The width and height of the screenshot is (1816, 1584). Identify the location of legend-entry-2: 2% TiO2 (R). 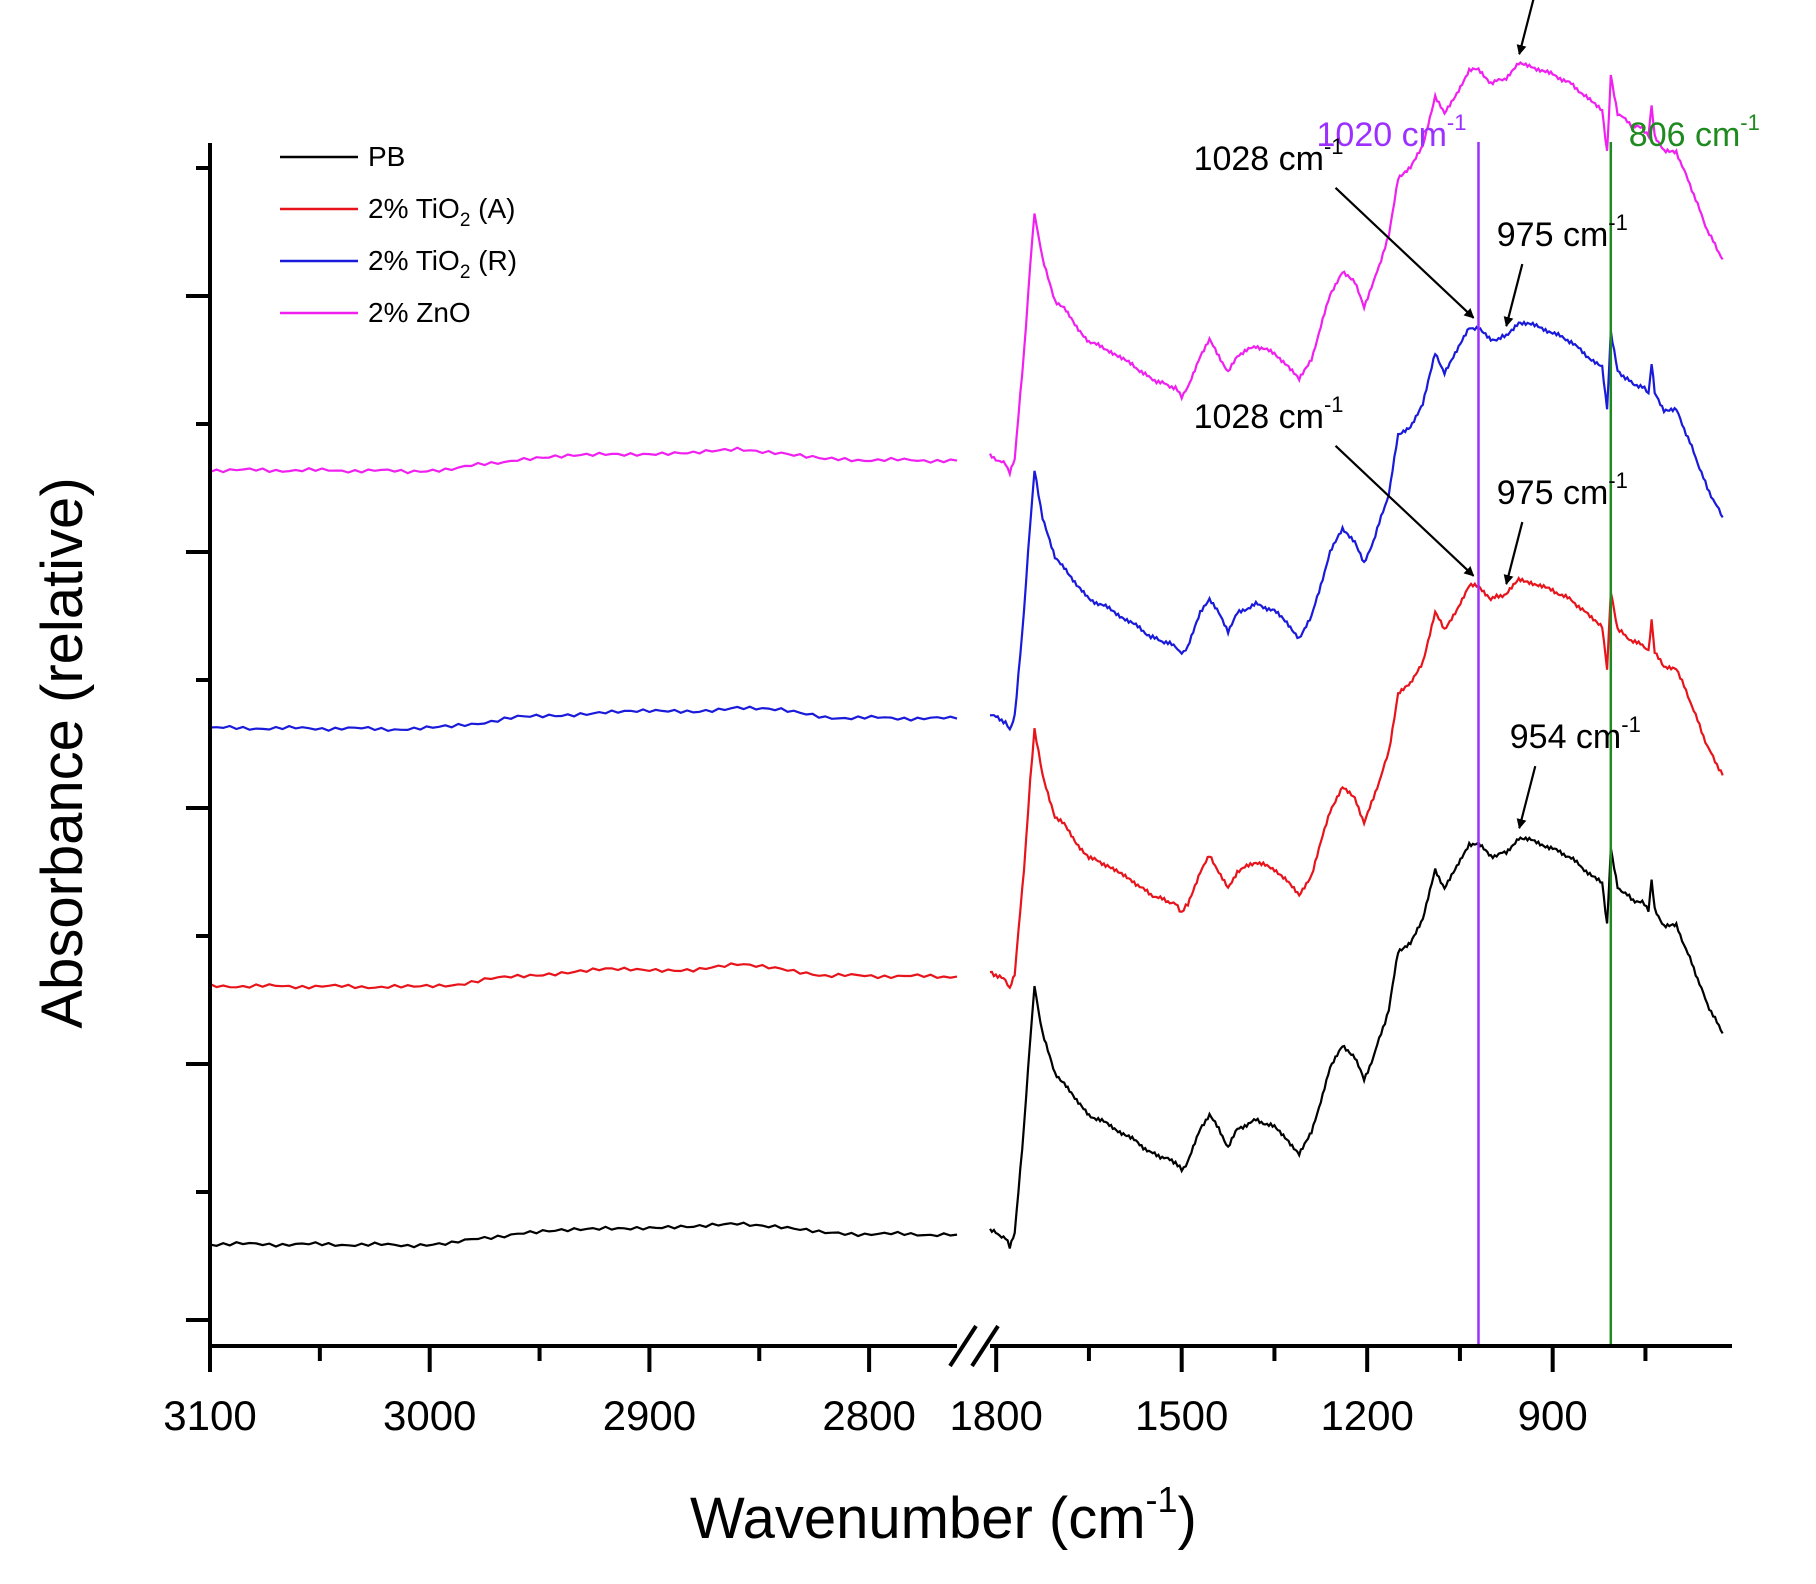
(398, 264).